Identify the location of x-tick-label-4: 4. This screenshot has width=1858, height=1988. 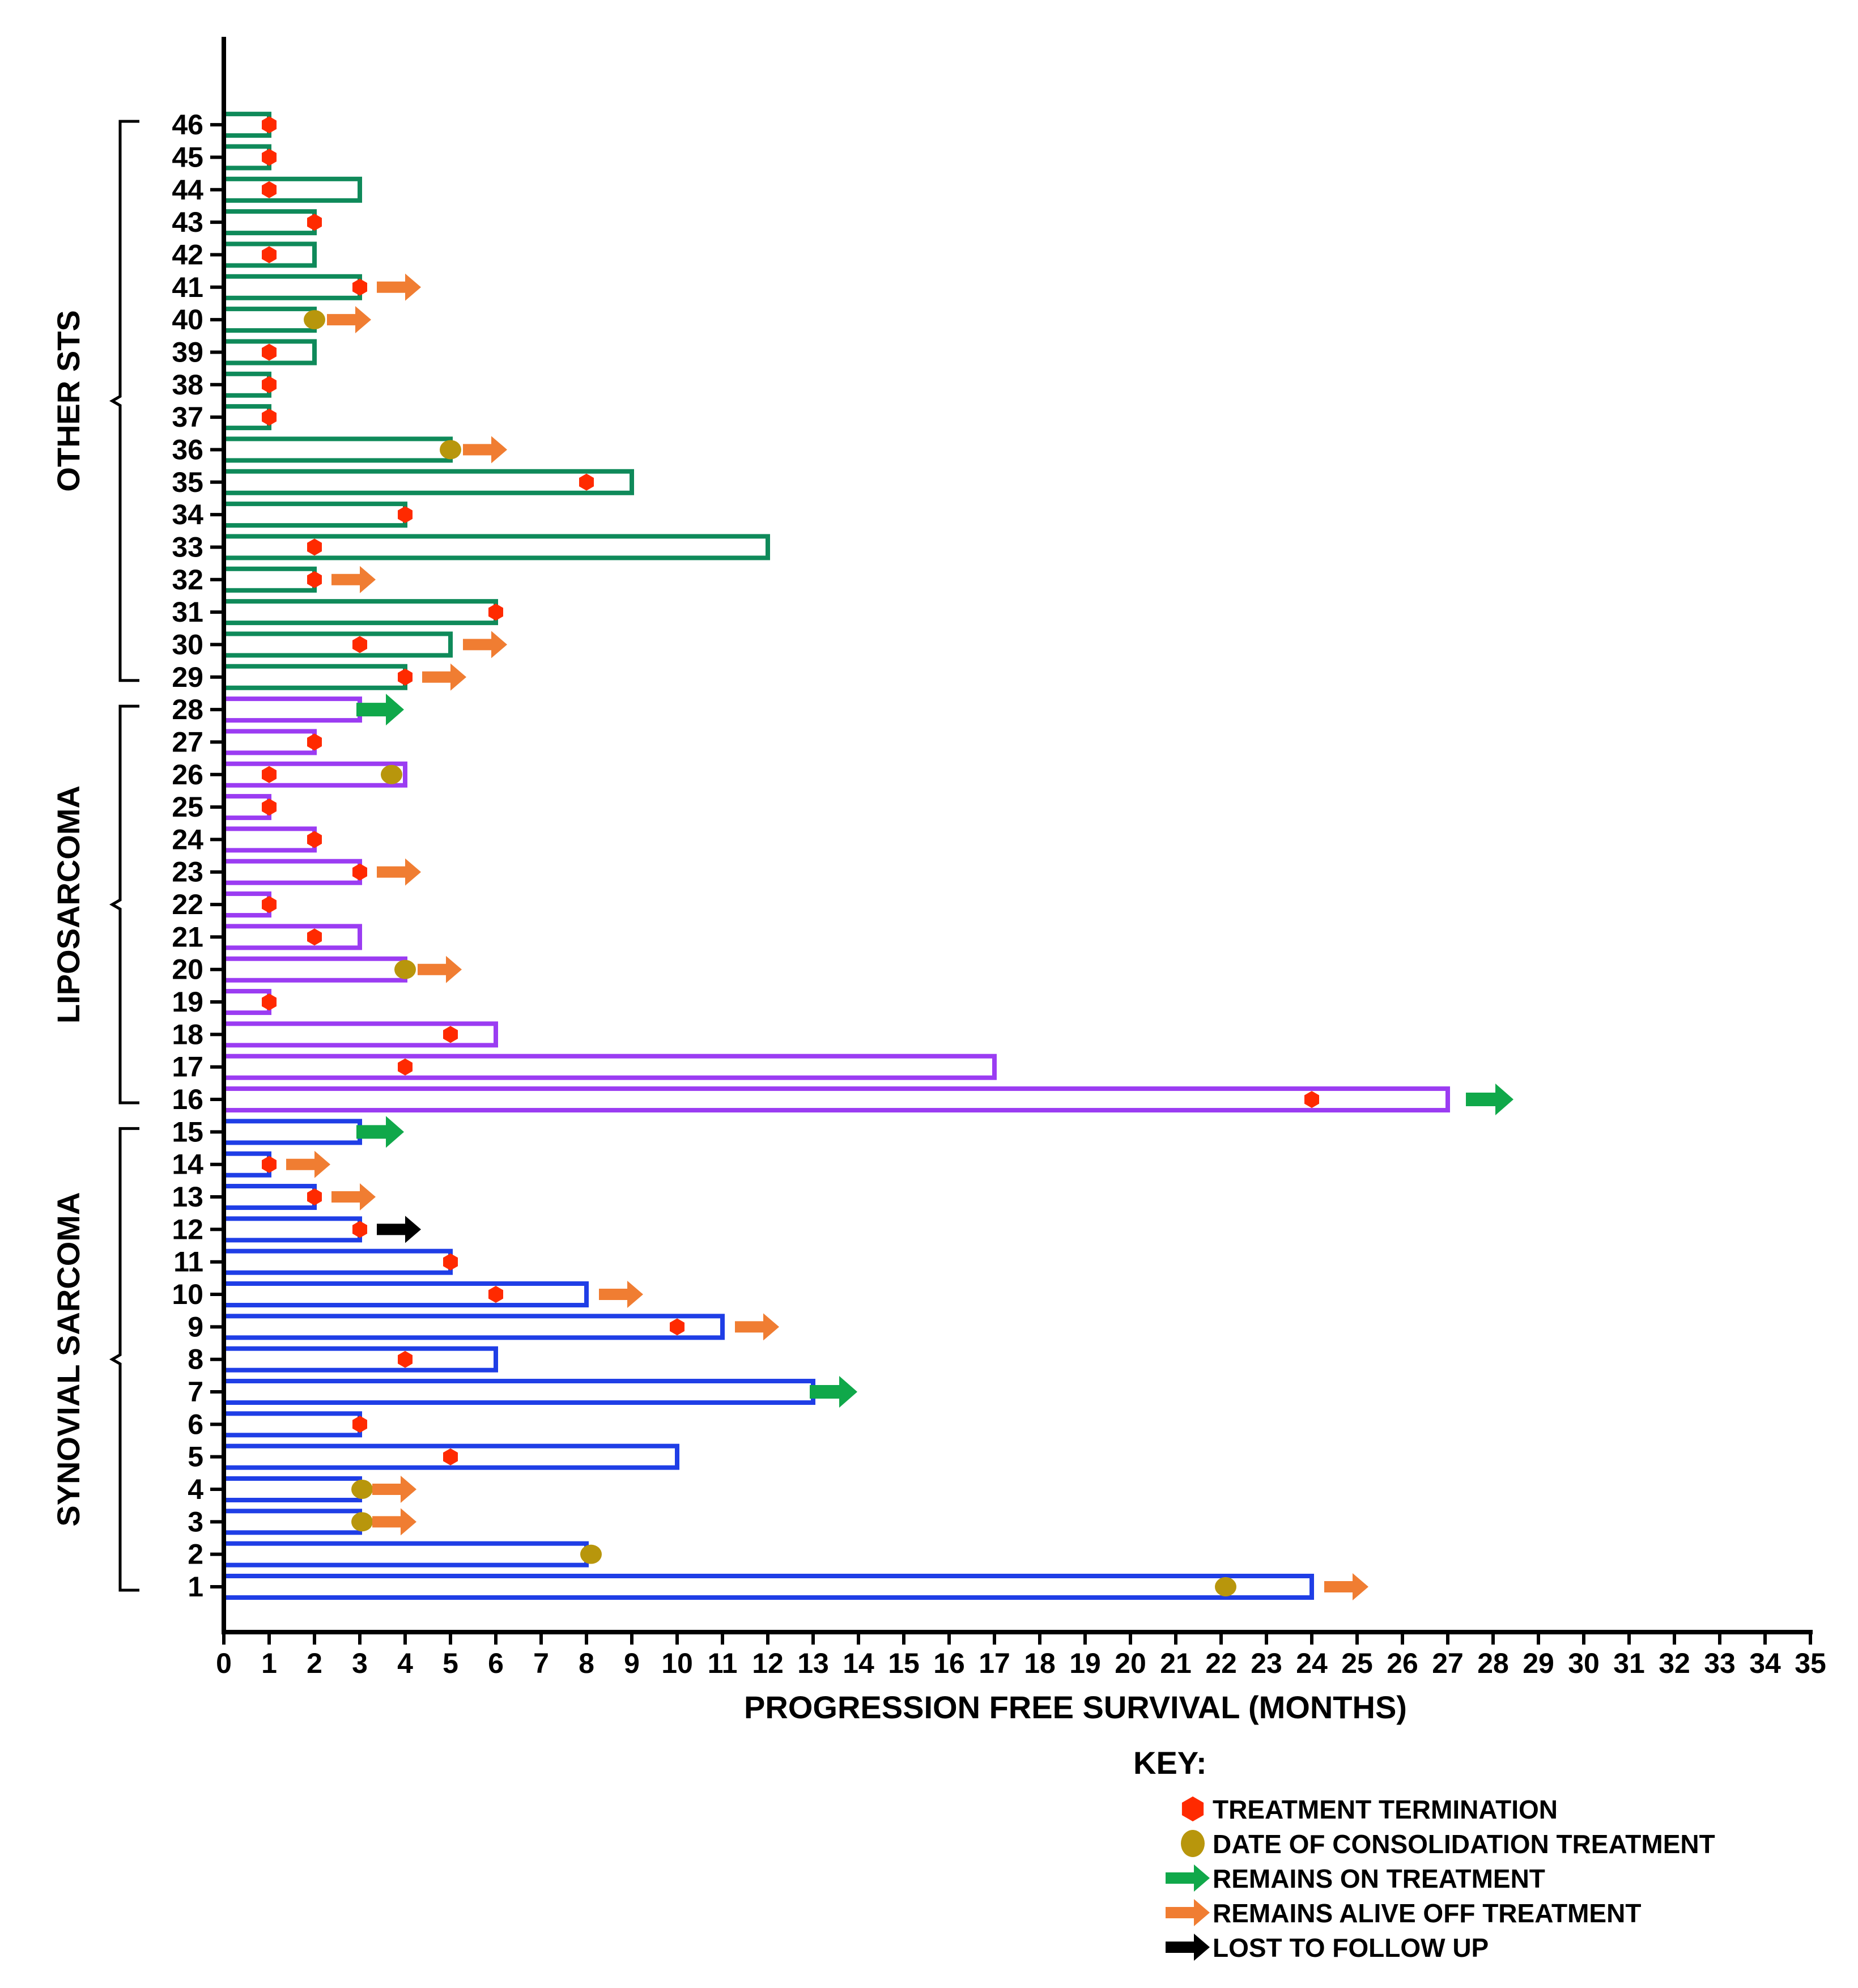
(405, 1663).